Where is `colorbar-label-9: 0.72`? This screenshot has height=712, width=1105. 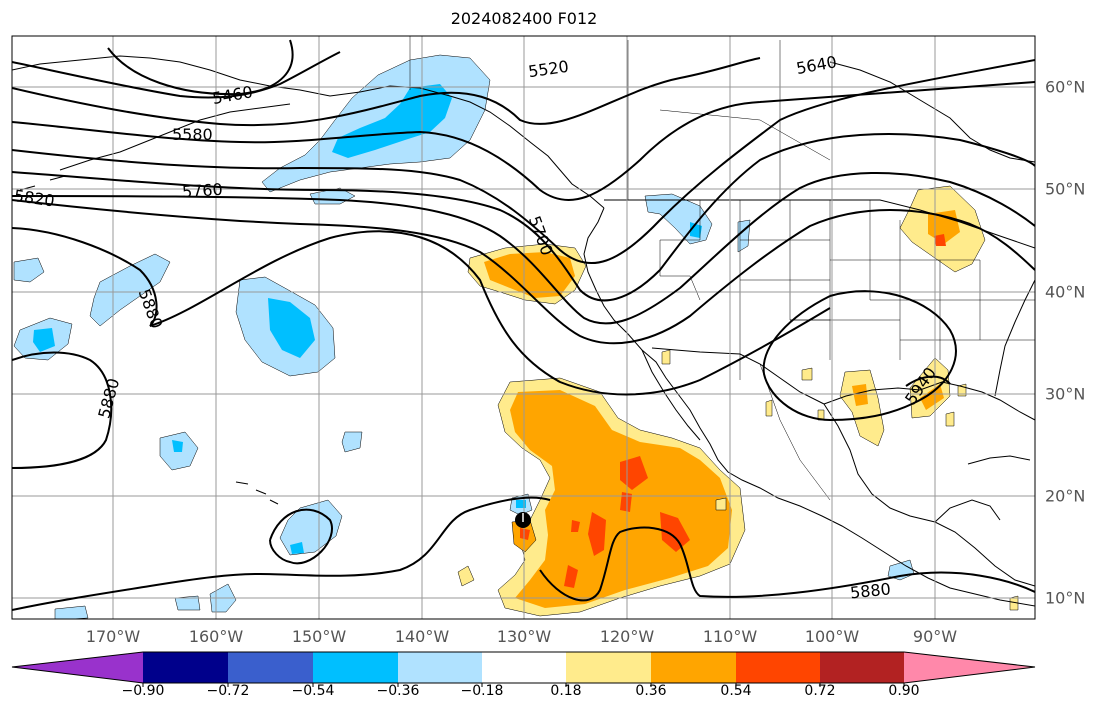 colorbar-label-9: 0.72 is located at coordinates (820, 691).